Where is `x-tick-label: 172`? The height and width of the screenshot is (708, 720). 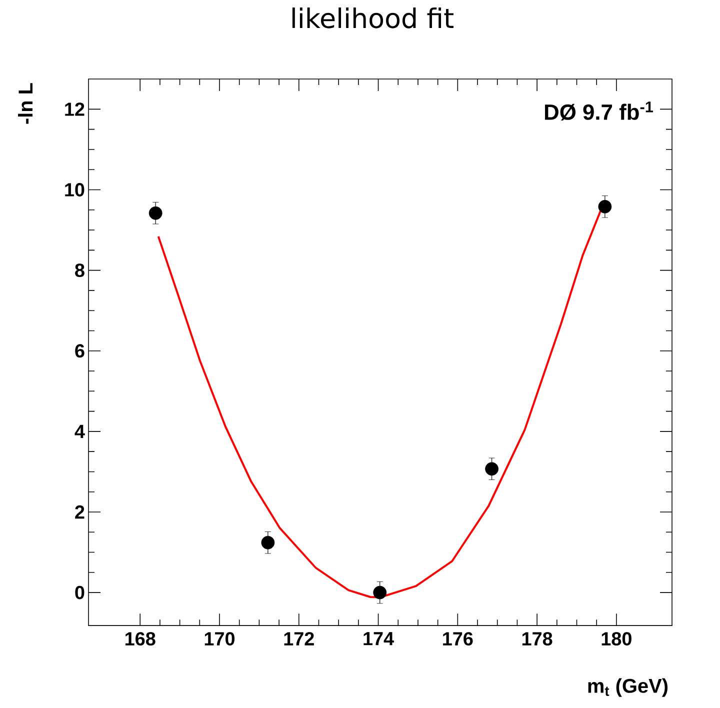 x-tick-label: 172 is located at coordinates (299, 639).